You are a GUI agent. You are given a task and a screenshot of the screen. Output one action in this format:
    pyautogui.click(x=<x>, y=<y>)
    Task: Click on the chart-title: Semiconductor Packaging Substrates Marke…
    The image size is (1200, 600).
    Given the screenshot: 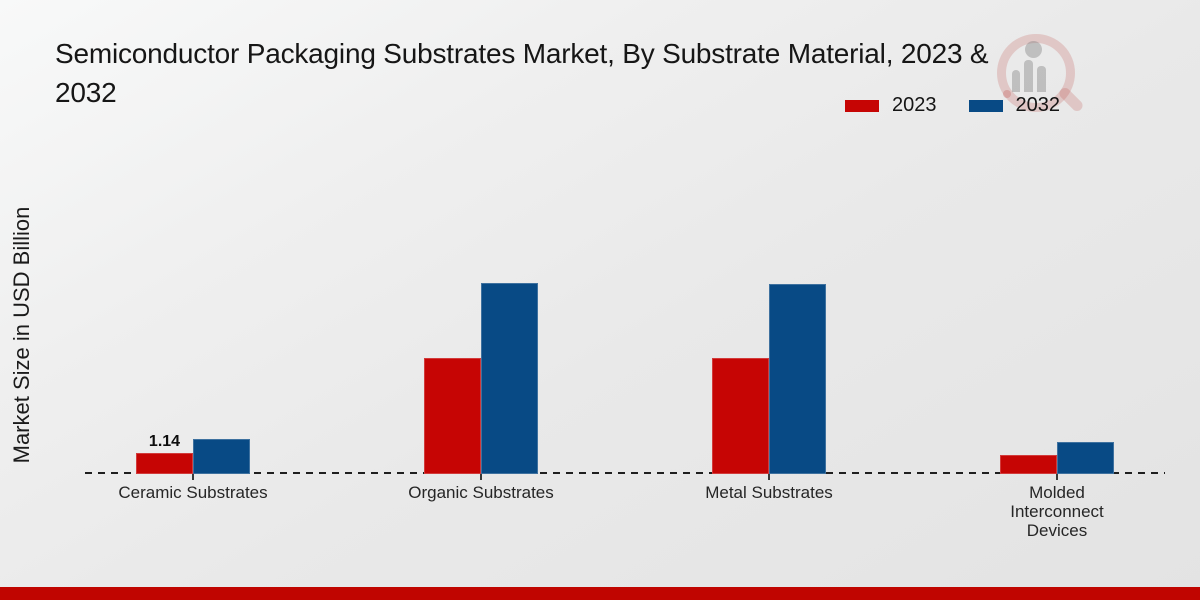 What is the action you would take?
    pyautogui.click(x=522, y=73)
    